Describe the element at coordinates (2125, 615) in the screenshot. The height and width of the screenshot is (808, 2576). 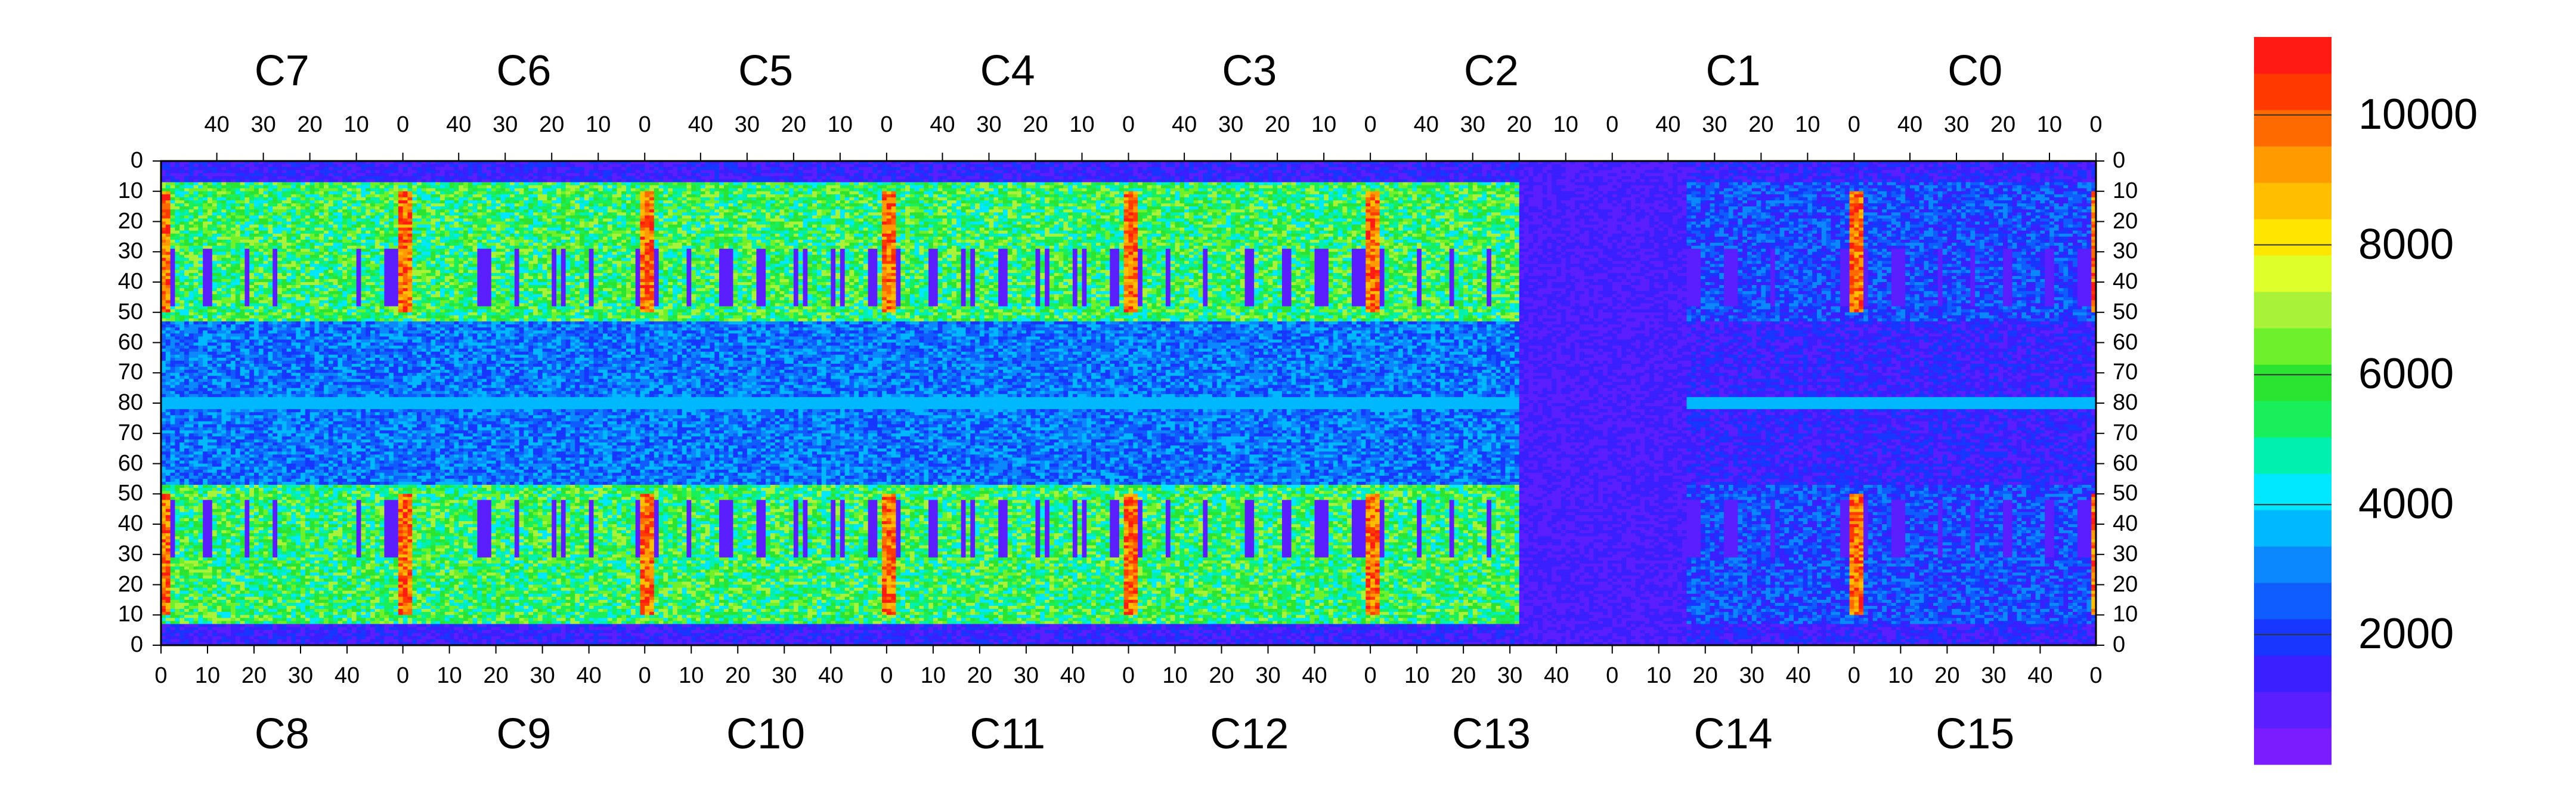
I see `right-tick-label: 10` at that location.